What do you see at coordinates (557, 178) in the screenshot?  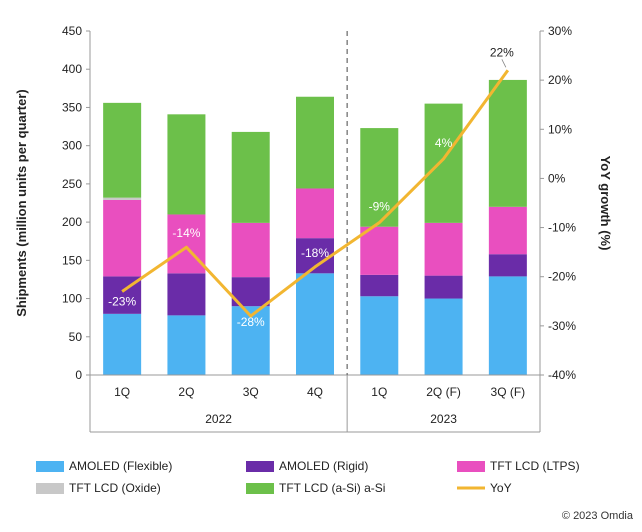 I see `y2-tick-label: 0%` at bounding box center [557, 178].